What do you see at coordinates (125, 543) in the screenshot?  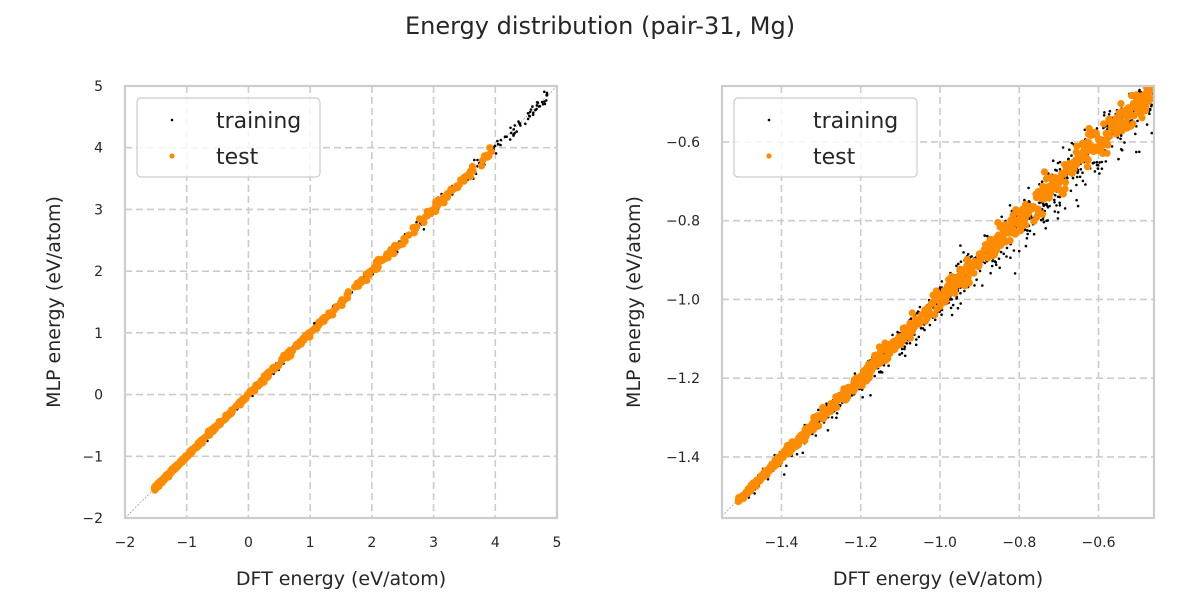 I see `x-tick-label: −2` at bounding box center [125, 543].